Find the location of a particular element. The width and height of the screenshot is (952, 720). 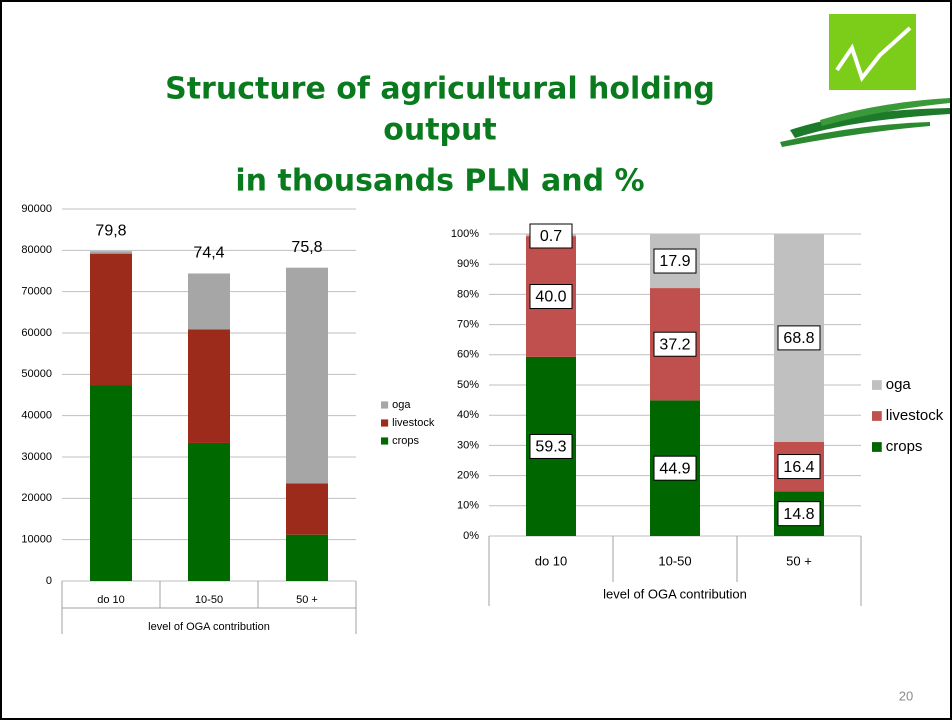

data-label: 16.4 is located at coordinates (798, 467).